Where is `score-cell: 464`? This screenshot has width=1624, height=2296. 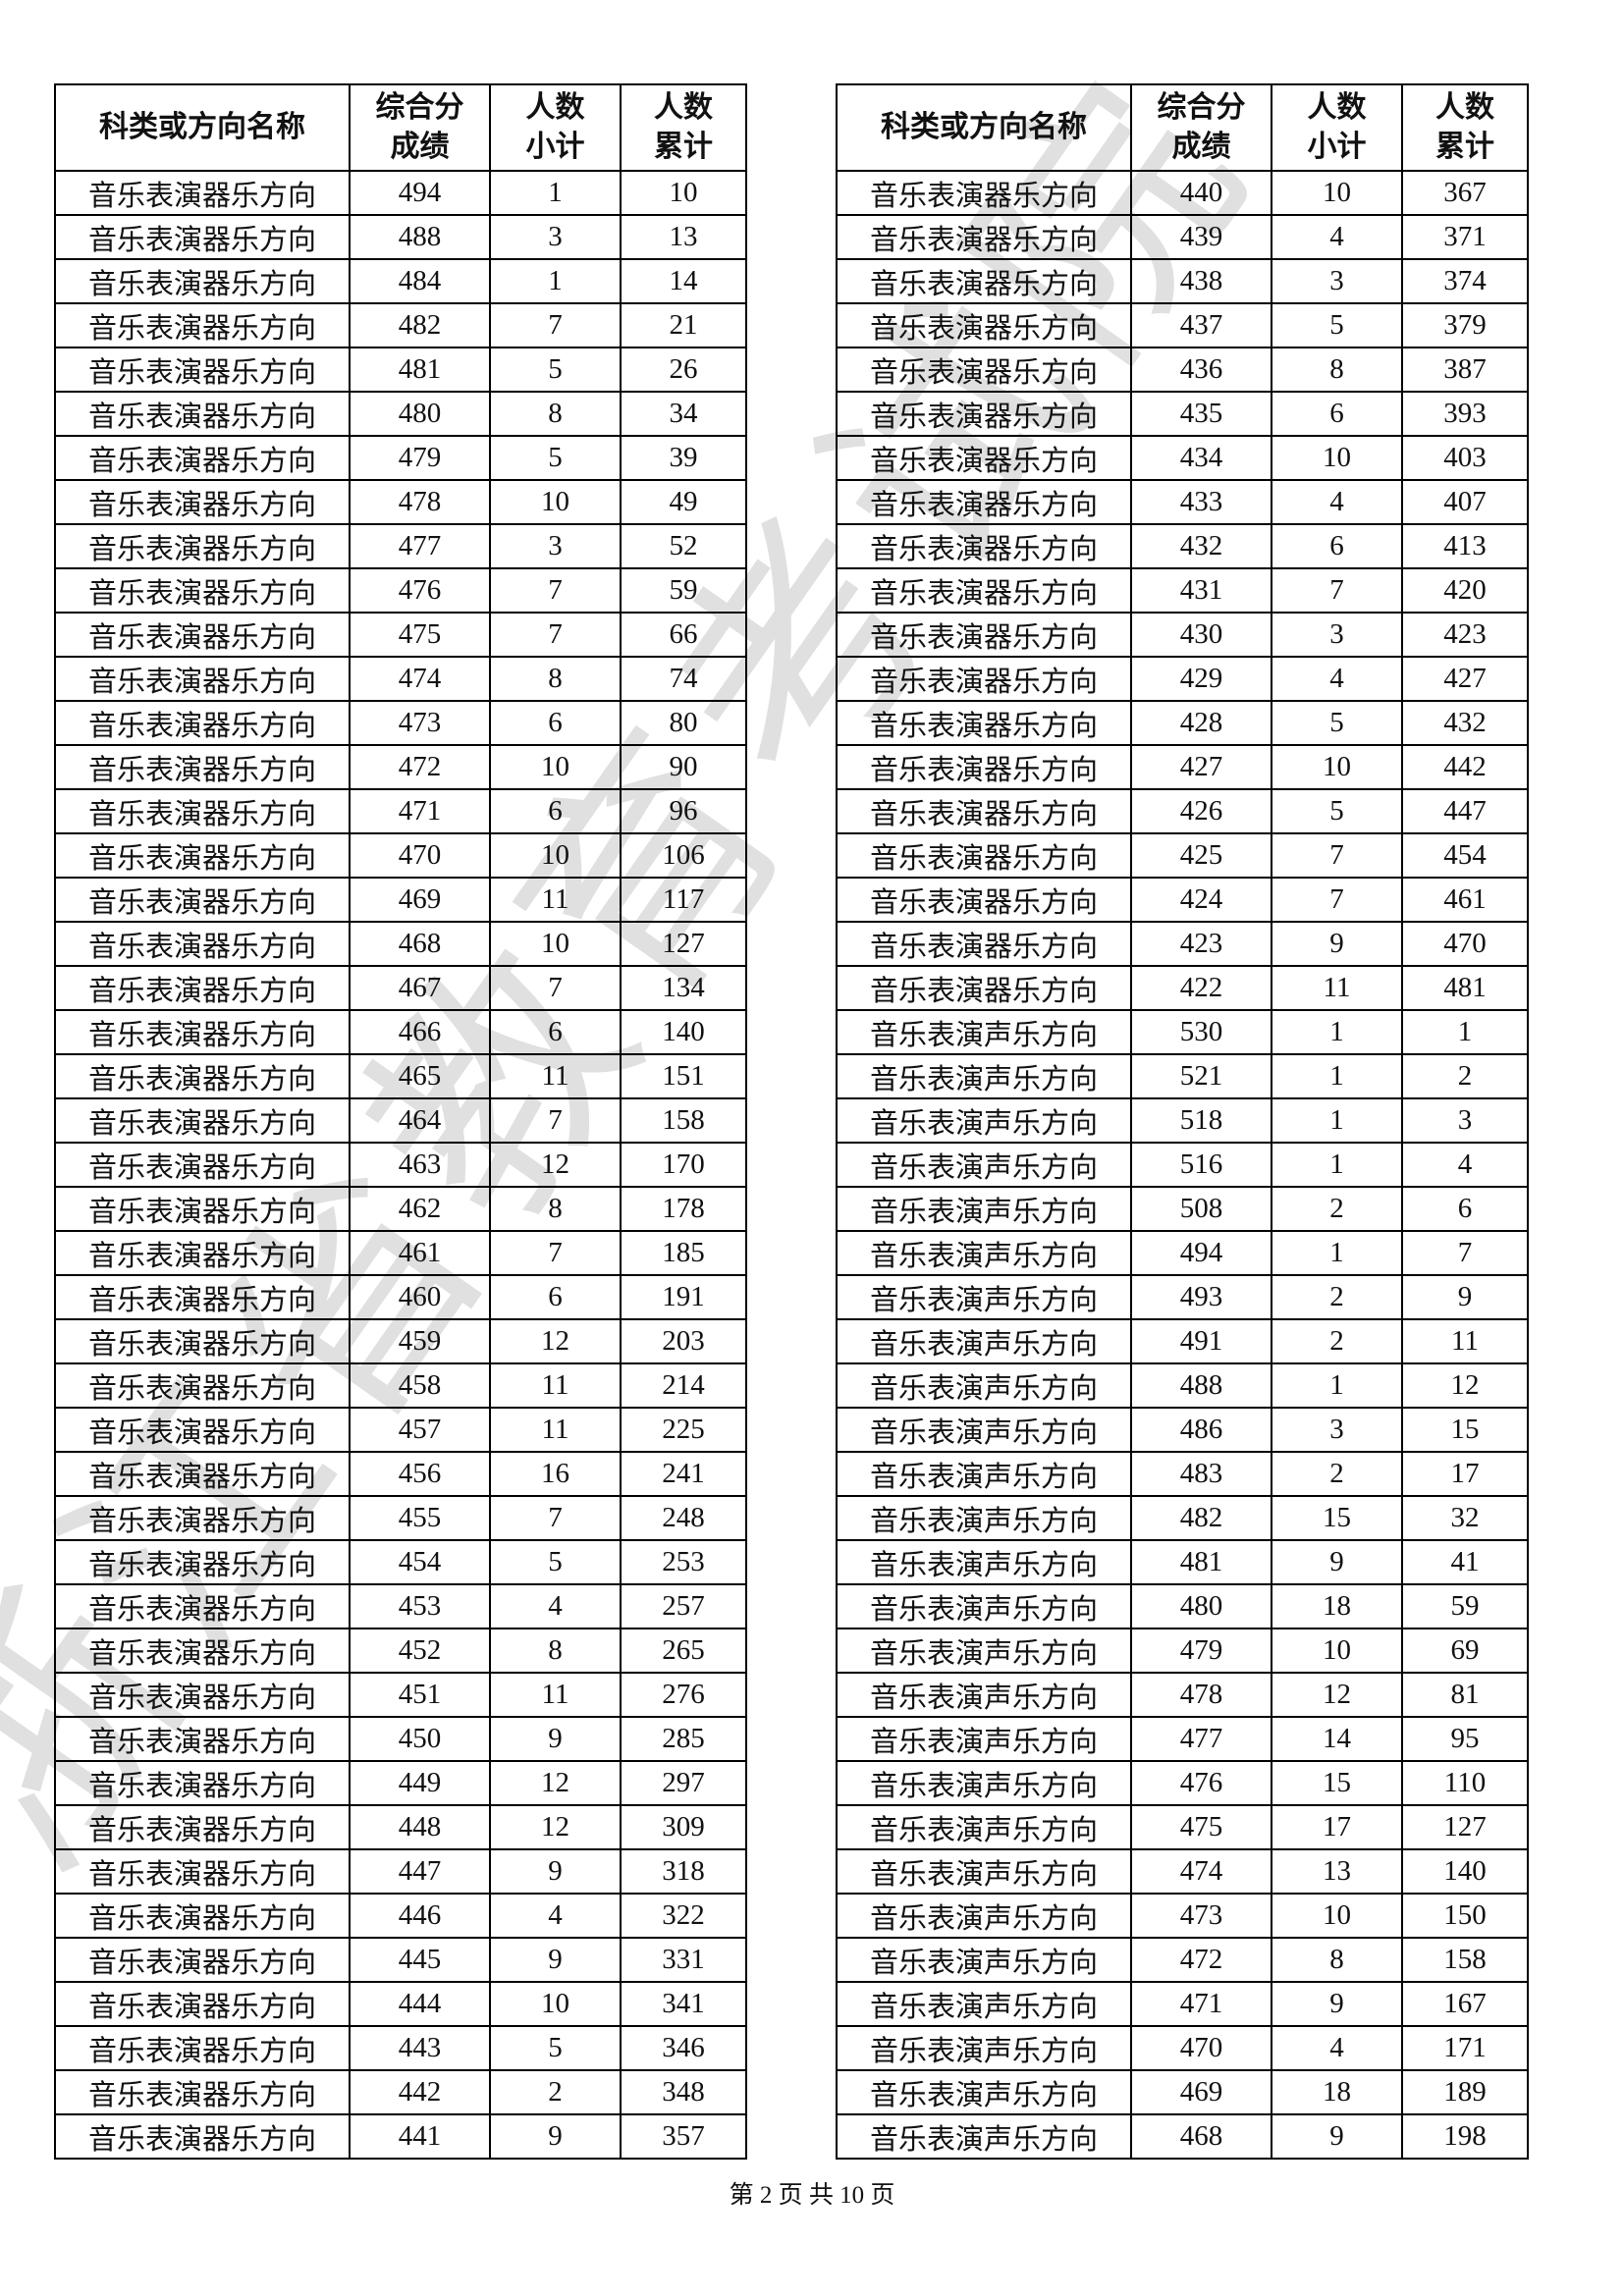
score-cell: 464 is located at coordinates (420, 1120).